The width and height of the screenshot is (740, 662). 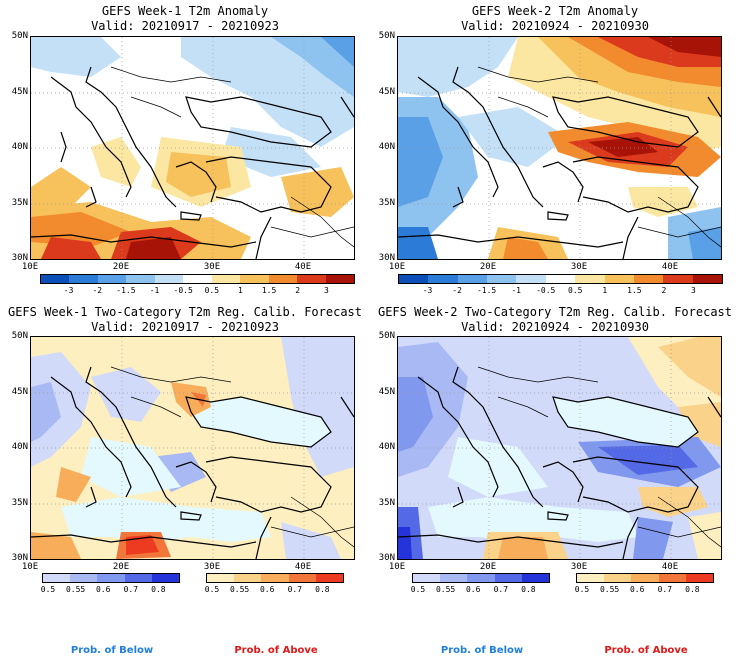 What do you see at coordinates (559, 448) in the screenshot?
I see `probability-map-week2` at bounding box center [559, 448].